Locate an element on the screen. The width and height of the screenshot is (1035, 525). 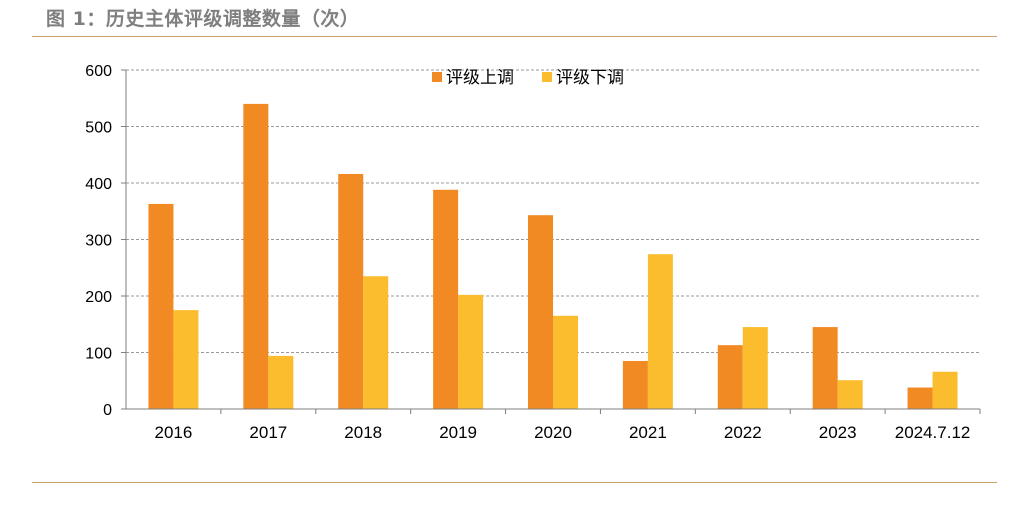
bar-upgrade-2016 is located at coordinates (161, 306).